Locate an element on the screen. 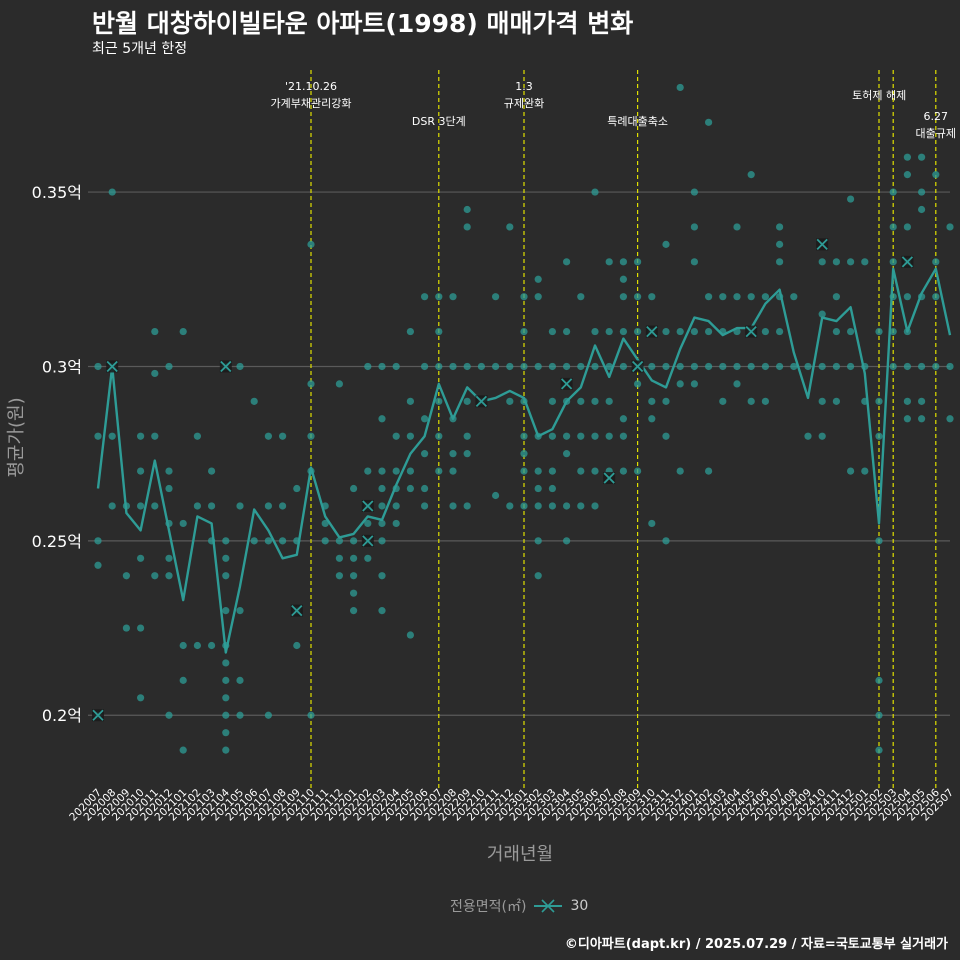  event-label: 특례대출축소 is located at coordinates (637, 121).